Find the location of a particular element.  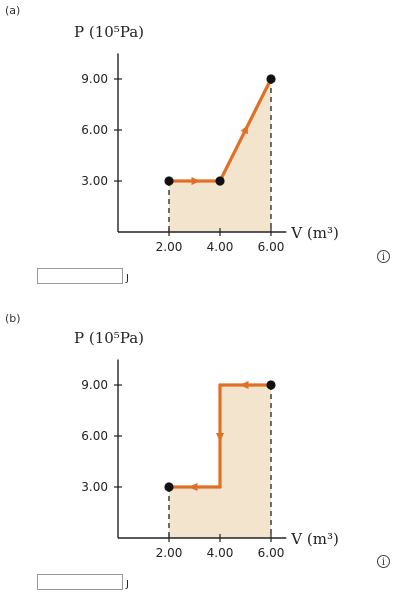

answer-row-a: J is located at coordinates (83, 276).